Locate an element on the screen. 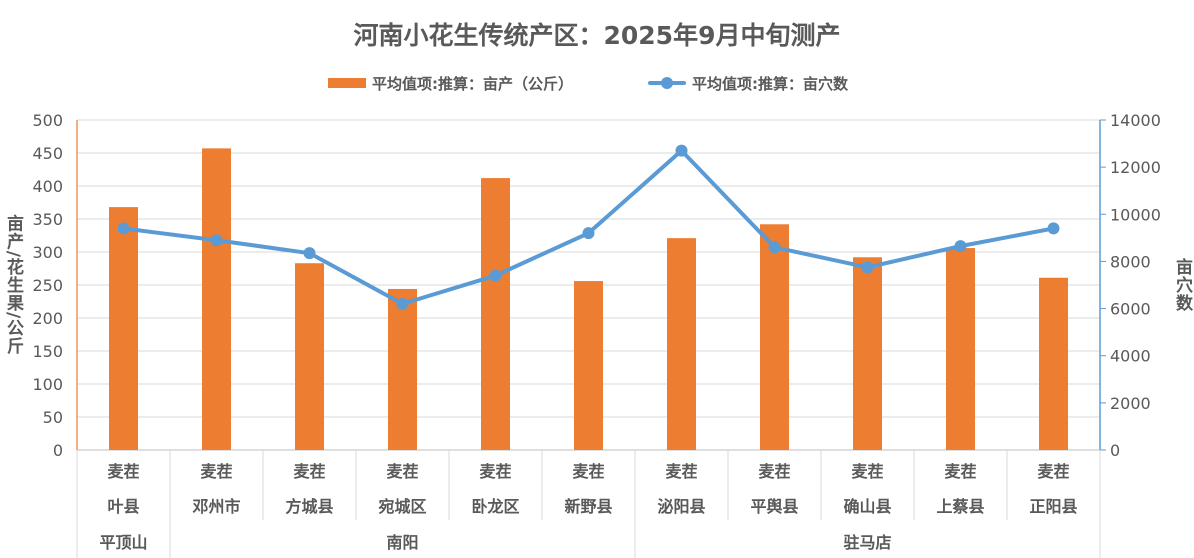  y2-tick-label: 12000 is located at coordinates (1135, 167).